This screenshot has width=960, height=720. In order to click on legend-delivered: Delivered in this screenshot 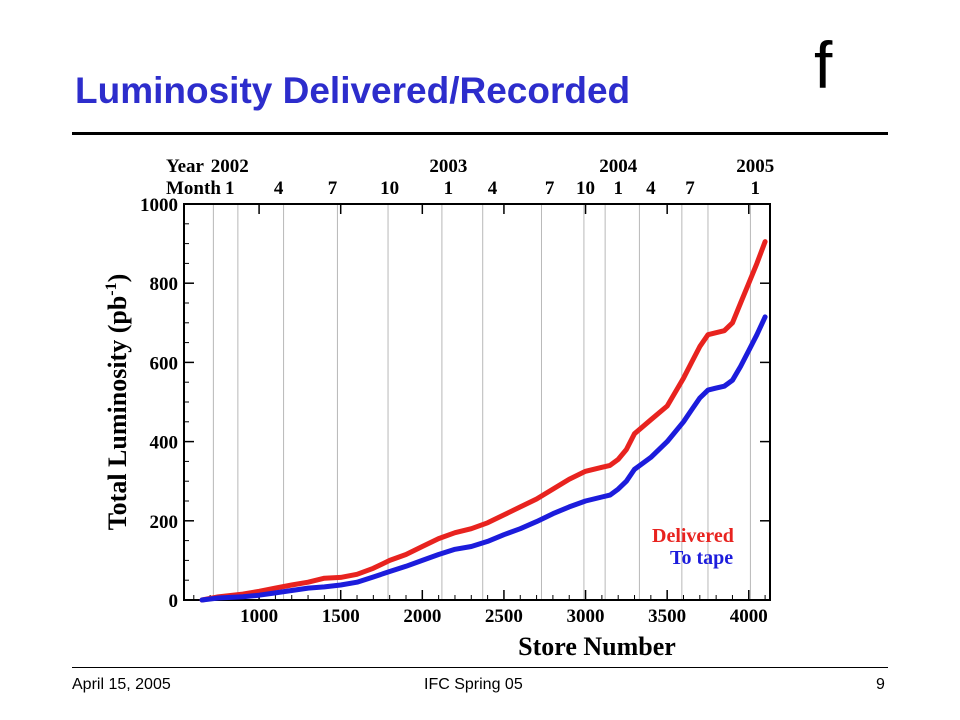, I will do `click(693, 536)`.